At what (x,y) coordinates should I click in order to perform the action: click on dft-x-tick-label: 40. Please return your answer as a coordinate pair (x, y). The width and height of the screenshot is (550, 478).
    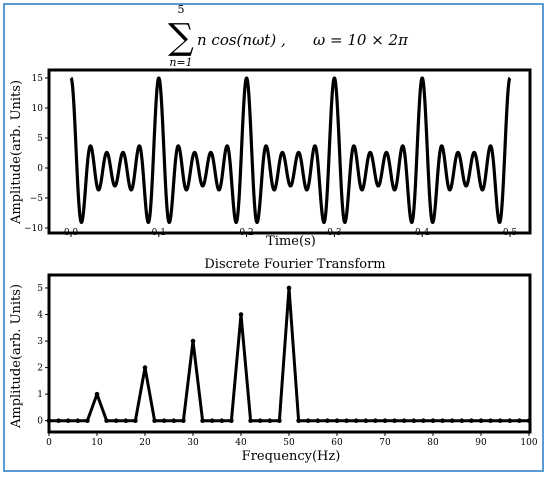
    Looking at the image, I should click on (241, 443).